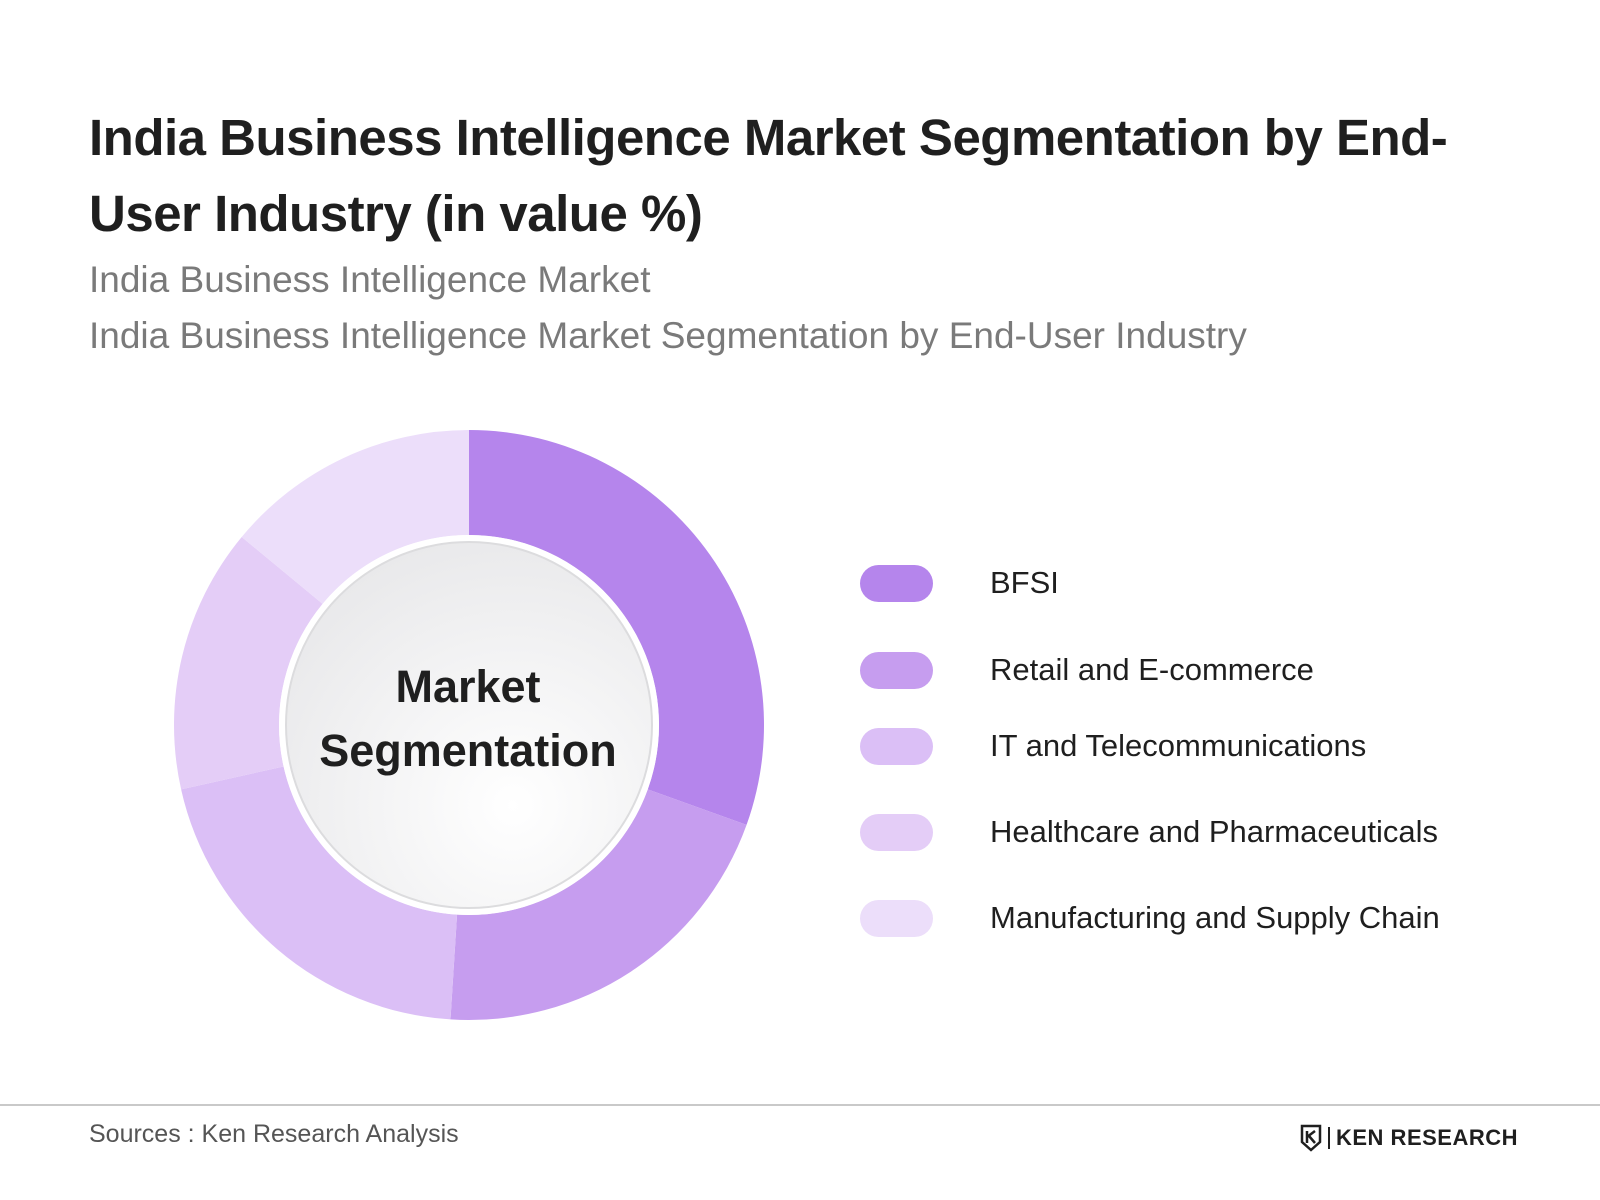 Image resolution: width=1600 pixels, height=1200 pixels. Describe the element at coordinates (274, 1134) in the screenshot. I see `sources-note: Sources : Ken Research Analysis` at that location.